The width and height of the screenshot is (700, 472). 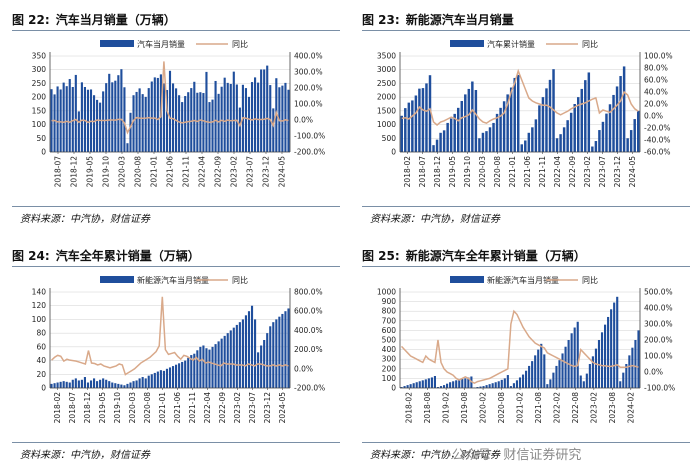 What do you see at coordinates (308, 292) in the screenshot?
I see `y-right-tick-label: 800.0%` at bounding box center [308, 292].